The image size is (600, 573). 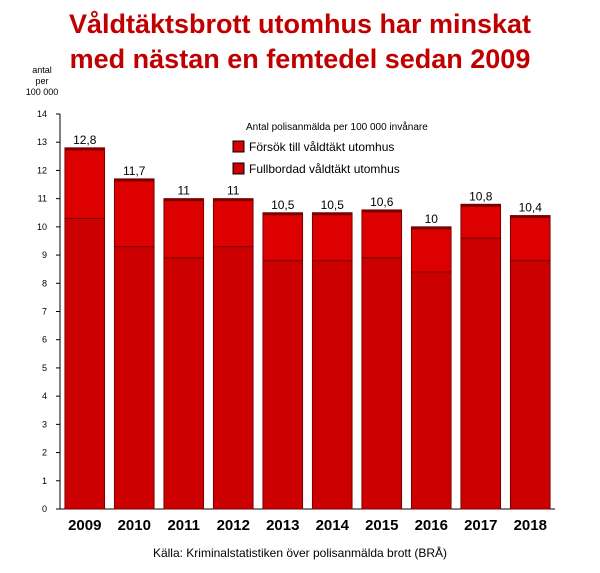 What do you see at coordinates (44, 481) in the screenshot?
I see `y-tick-label: 1` at bounding box center [44, 481].